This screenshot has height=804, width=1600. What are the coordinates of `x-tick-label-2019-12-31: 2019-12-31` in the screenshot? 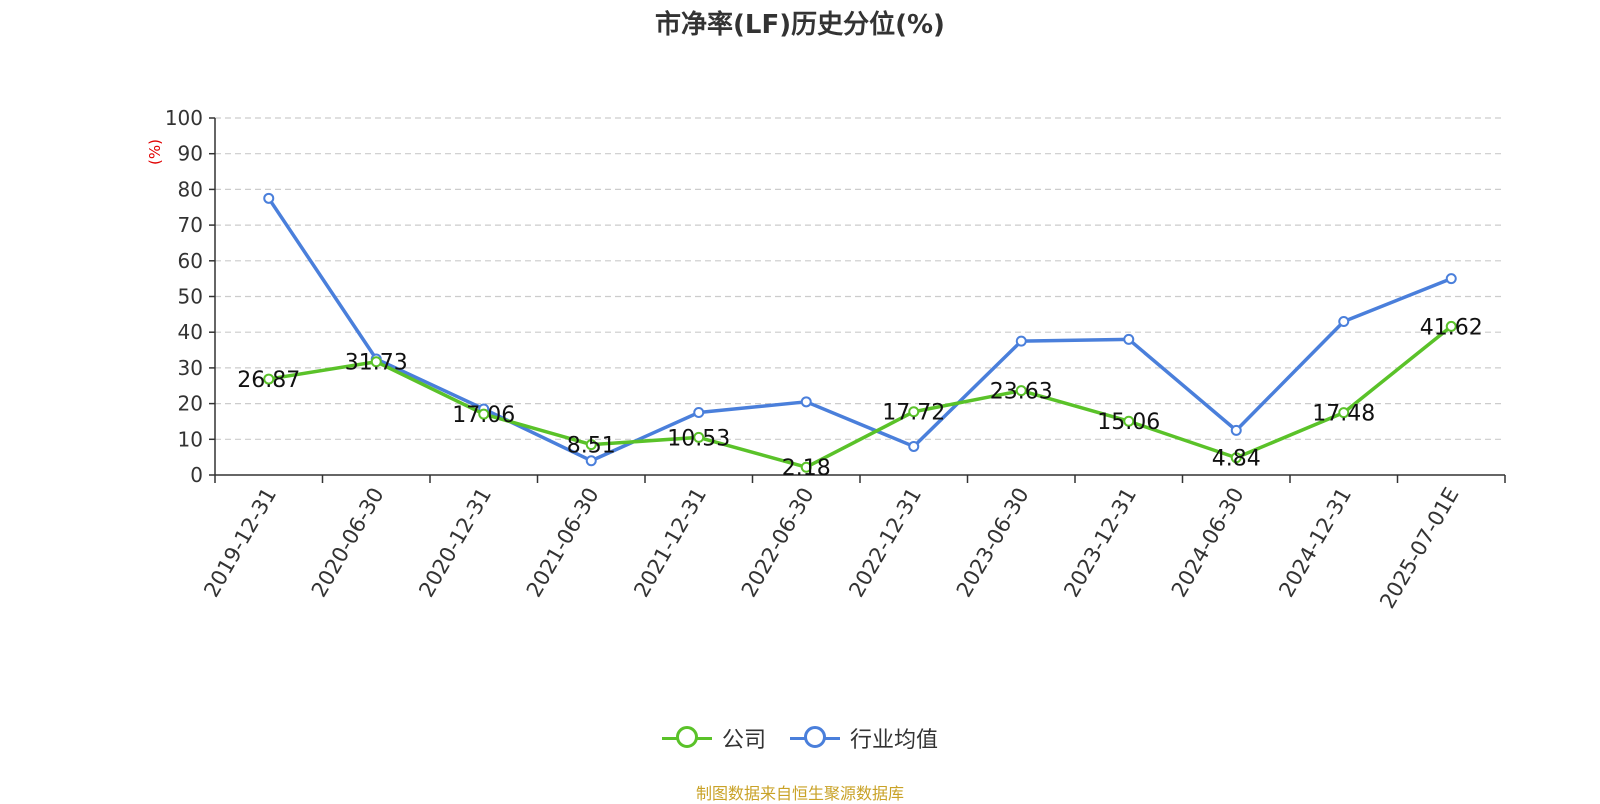 It's located at (240, 543).